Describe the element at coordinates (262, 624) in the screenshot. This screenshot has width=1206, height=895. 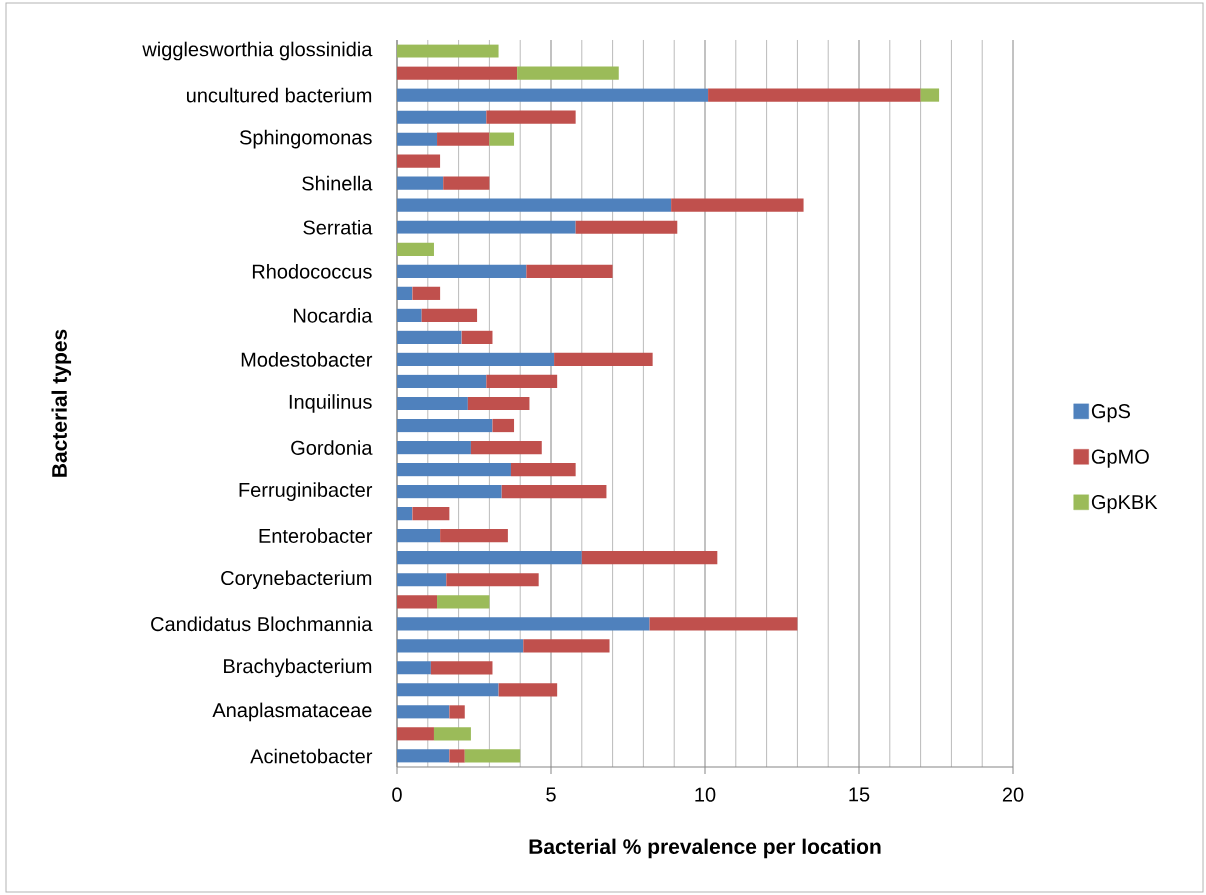
I see `y-tick-label: Candidatus Blochmannia` at that location.